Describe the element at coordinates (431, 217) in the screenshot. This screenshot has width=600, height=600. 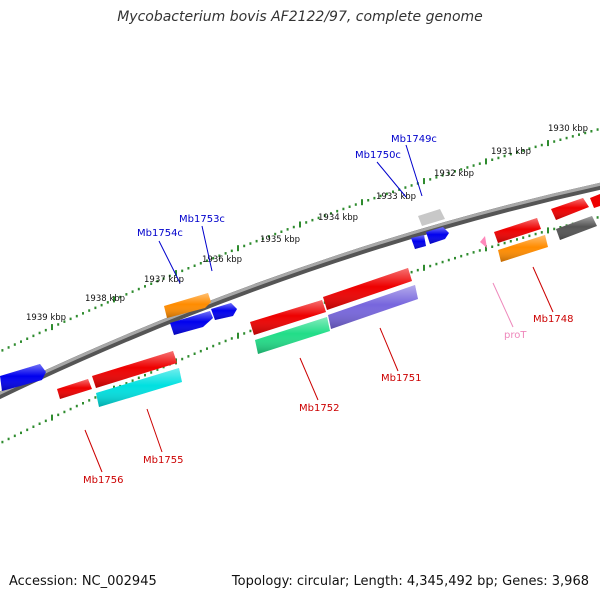
I see `gene-grey-top` at that location.